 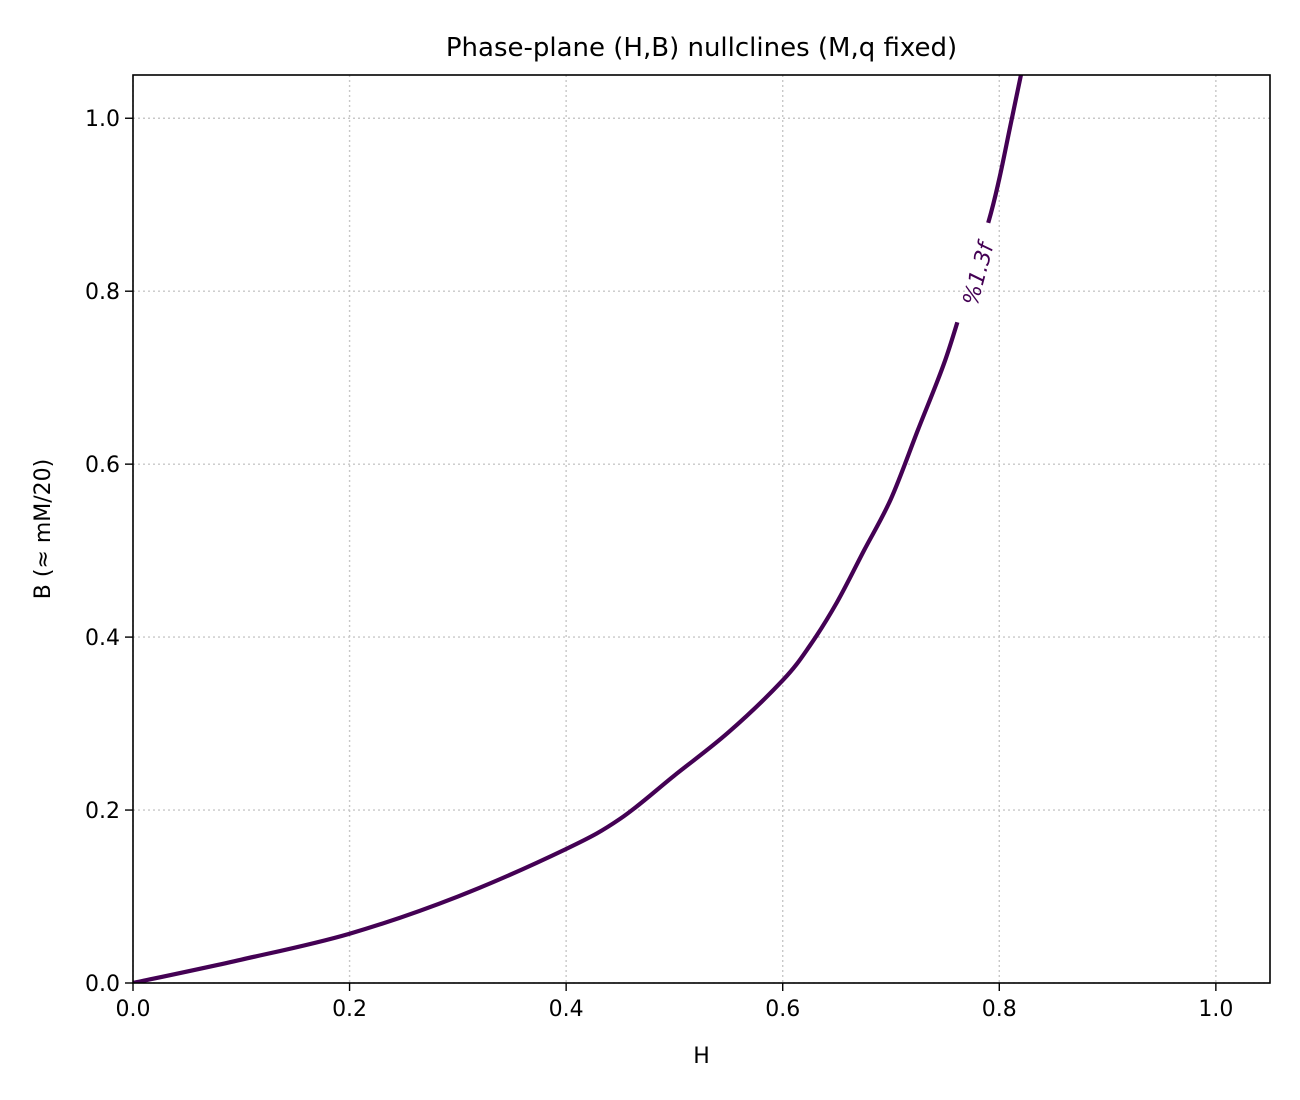 What do you see at coordinates (782, 1009) in the screenshot?
I see `x-tick-label: 0.6` at bounding box center [782, 1009].